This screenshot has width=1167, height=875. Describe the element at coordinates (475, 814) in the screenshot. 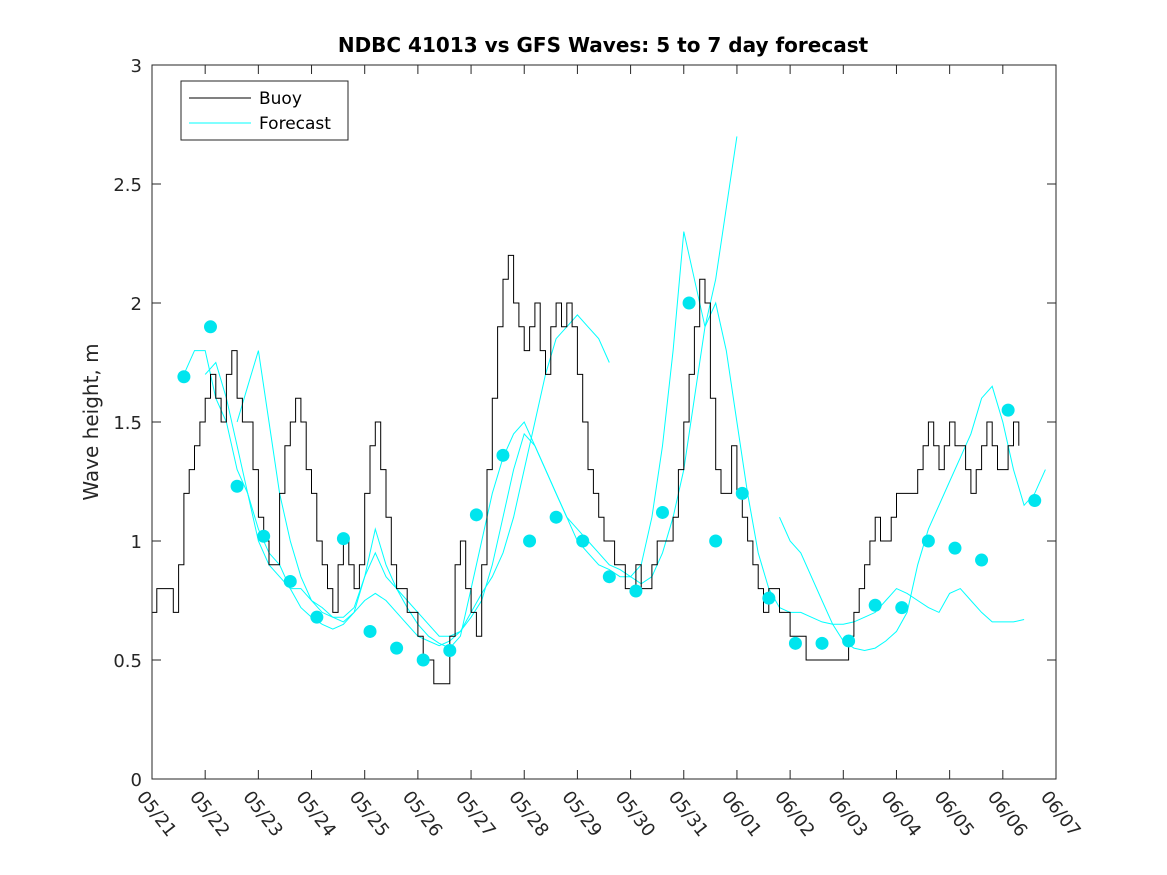

I see `x-tick-label: 05/27` at that location.